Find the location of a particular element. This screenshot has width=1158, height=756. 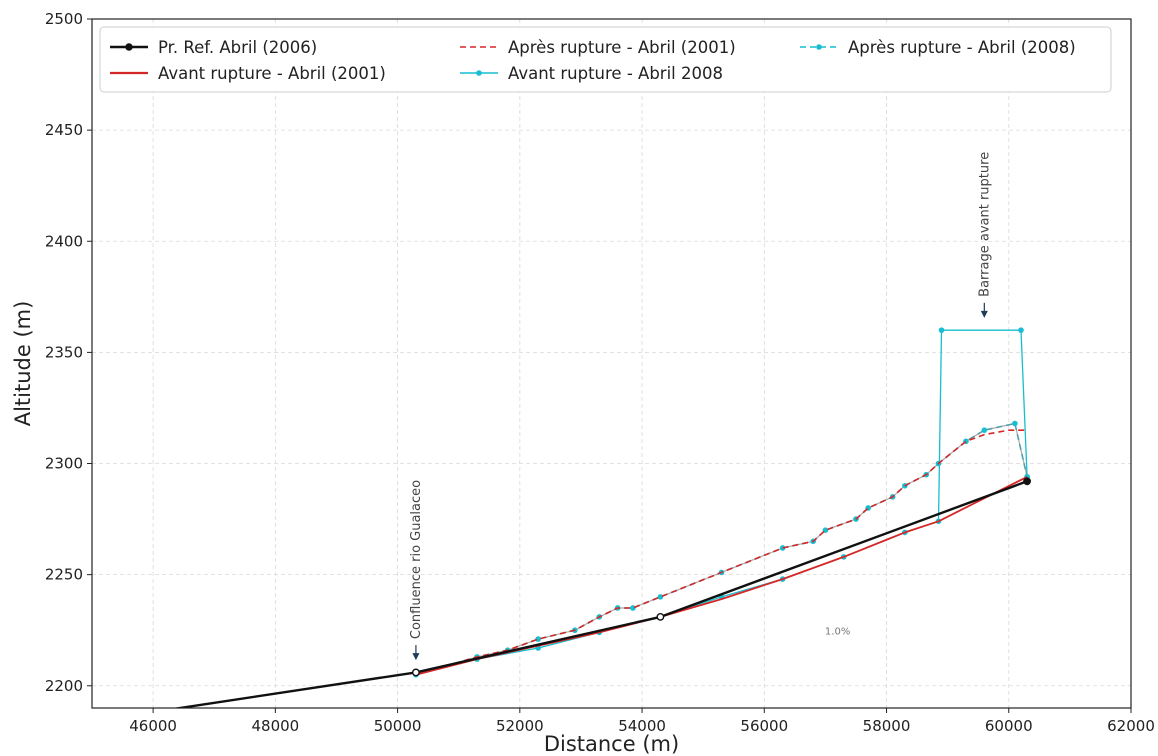

annotation: Barrage avant rupture is located at coordinates (984, 235).